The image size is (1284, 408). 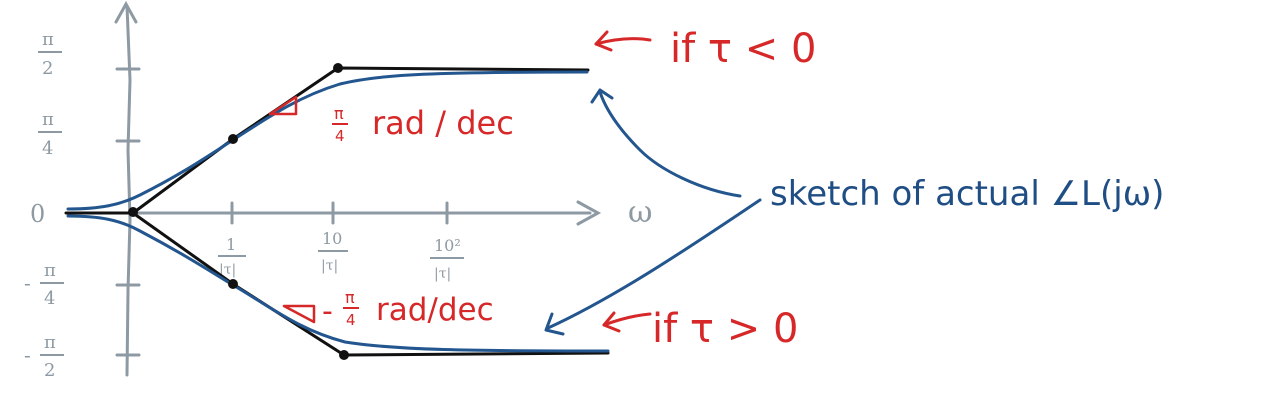 What do you see at coordinates (283, 105) in the screenshot?
I see `upper-slope-triangle` at bounding box center [283, 105].